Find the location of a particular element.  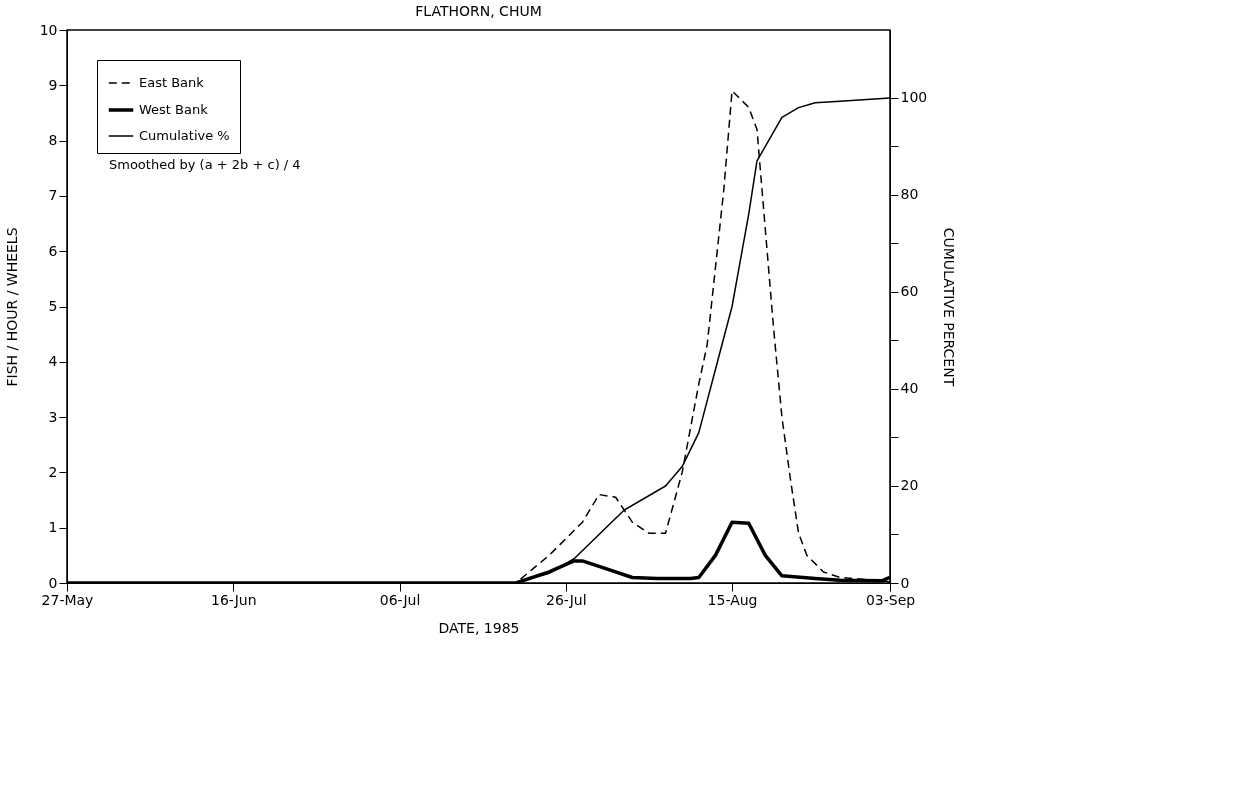

y-tick-label: 3 is located at coordinates (53, 416).